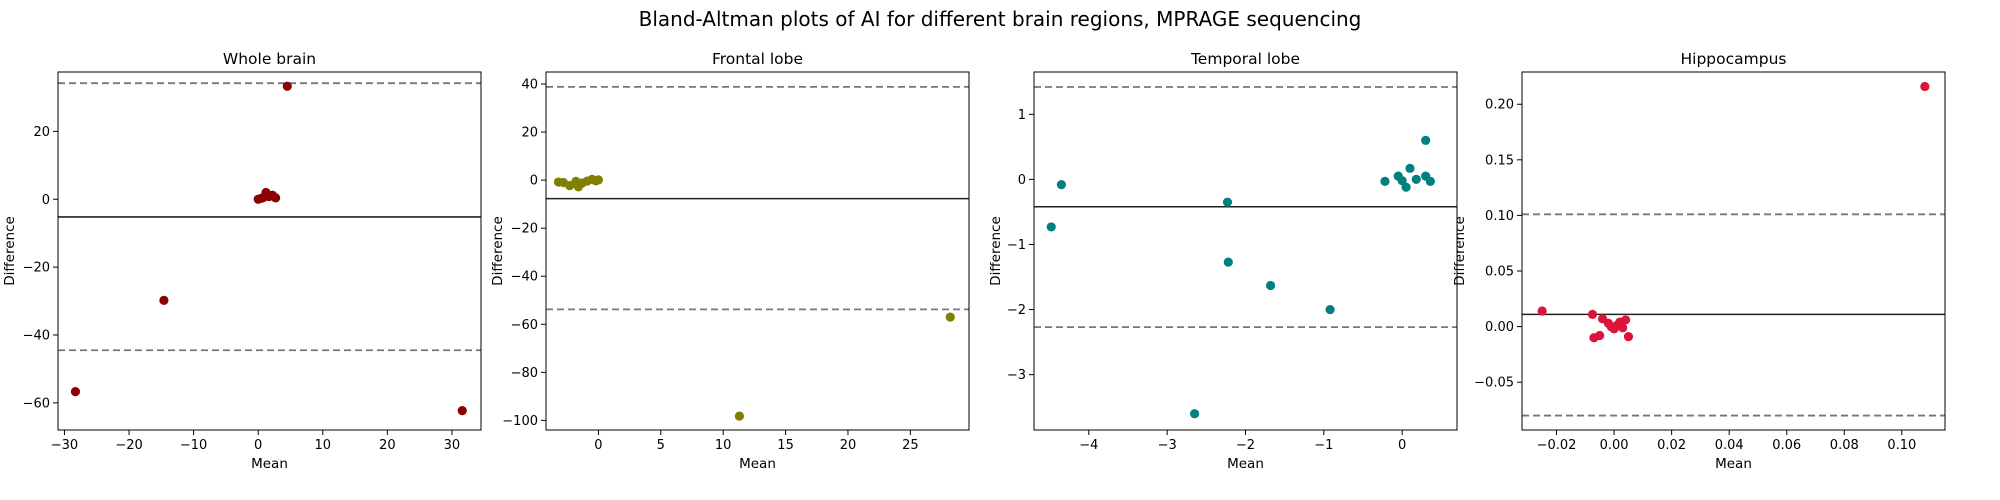 The width and height of the screenshot is (2000, 500). Describe the element at coordinates (64, 445) in the screenshot. I see `x-tick-label: −30` at that location.